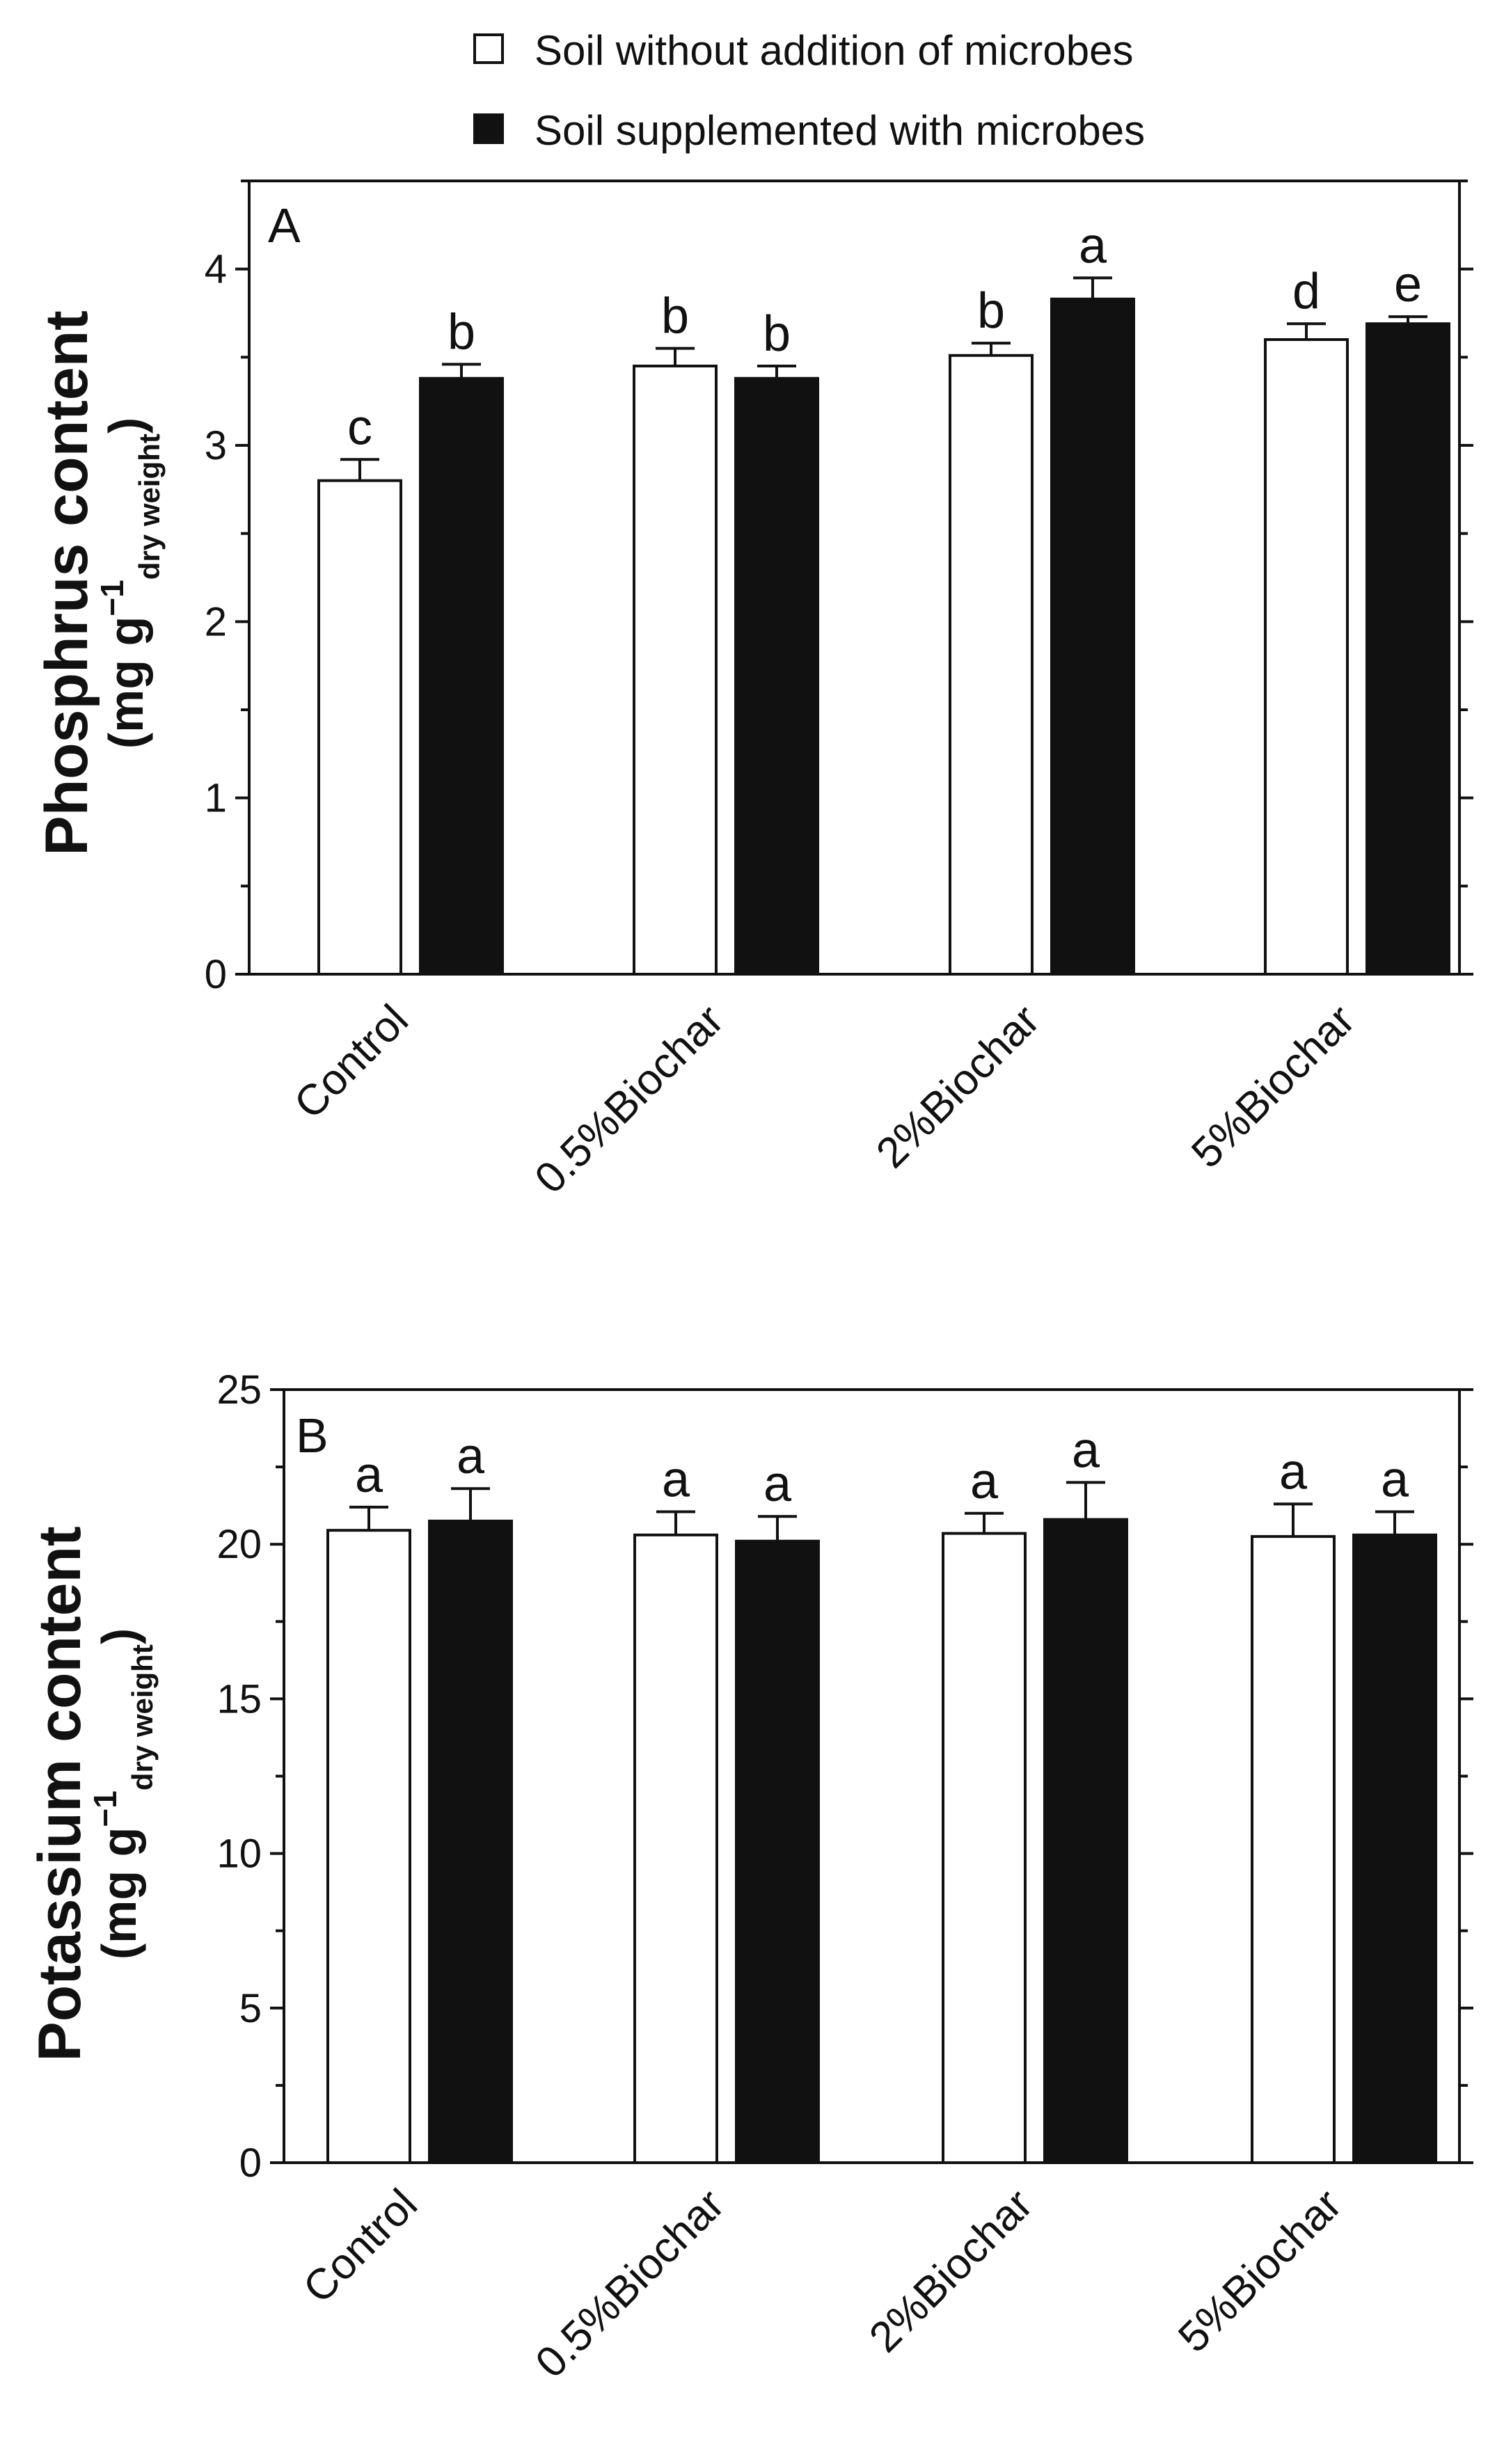  Describe the element at coordinates (142, 1717) in the screenshot. I see `panel-b-ylabel-unit-sub: dry weight` at that location.